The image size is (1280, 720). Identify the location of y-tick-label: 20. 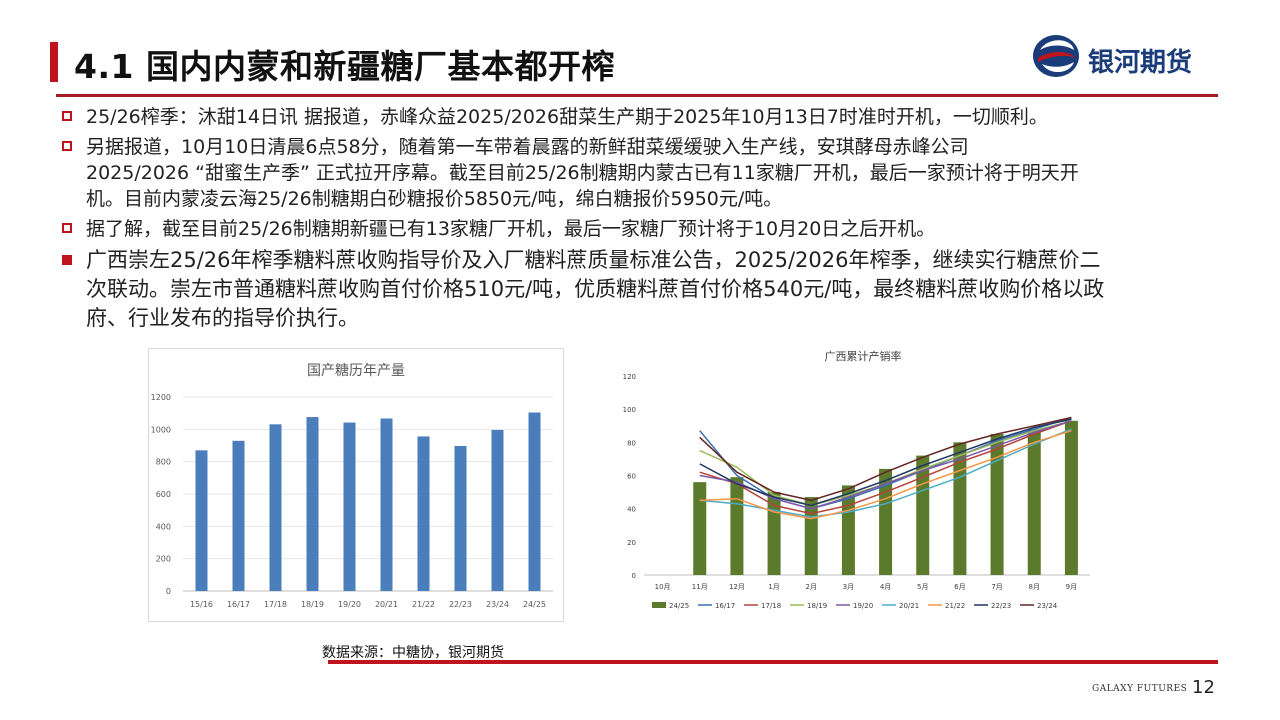
(631, 543).